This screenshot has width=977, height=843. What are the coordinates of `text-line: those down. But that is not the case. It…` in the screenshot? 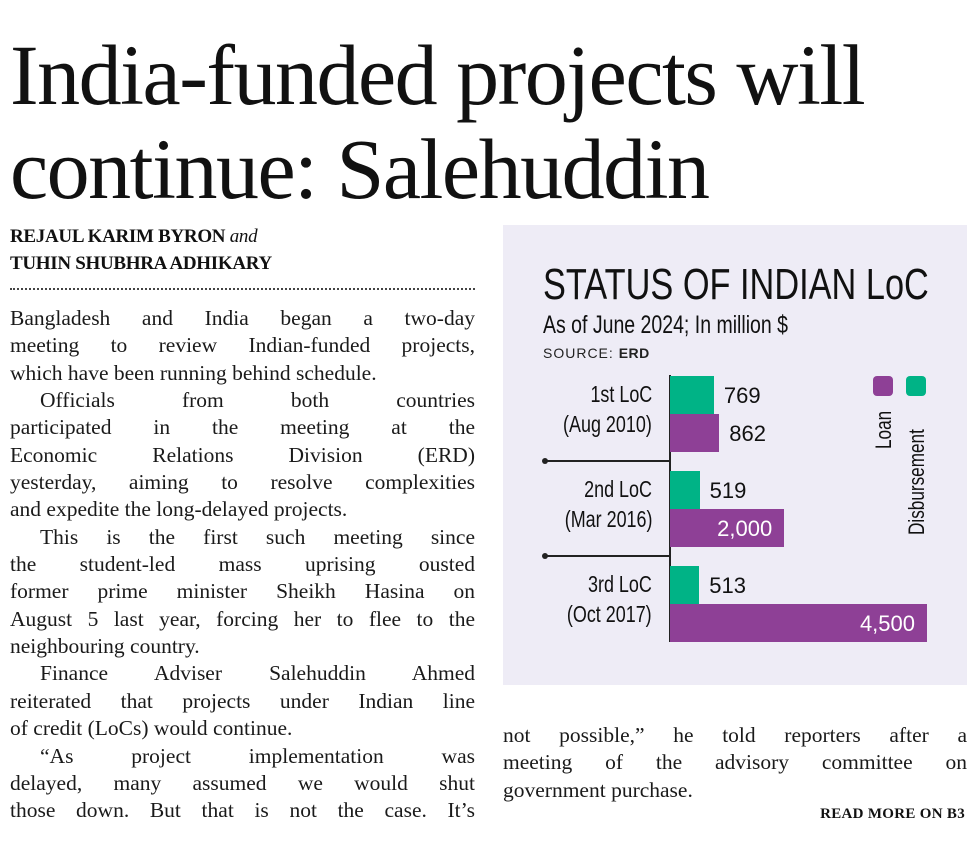 It's located at (242, 810).